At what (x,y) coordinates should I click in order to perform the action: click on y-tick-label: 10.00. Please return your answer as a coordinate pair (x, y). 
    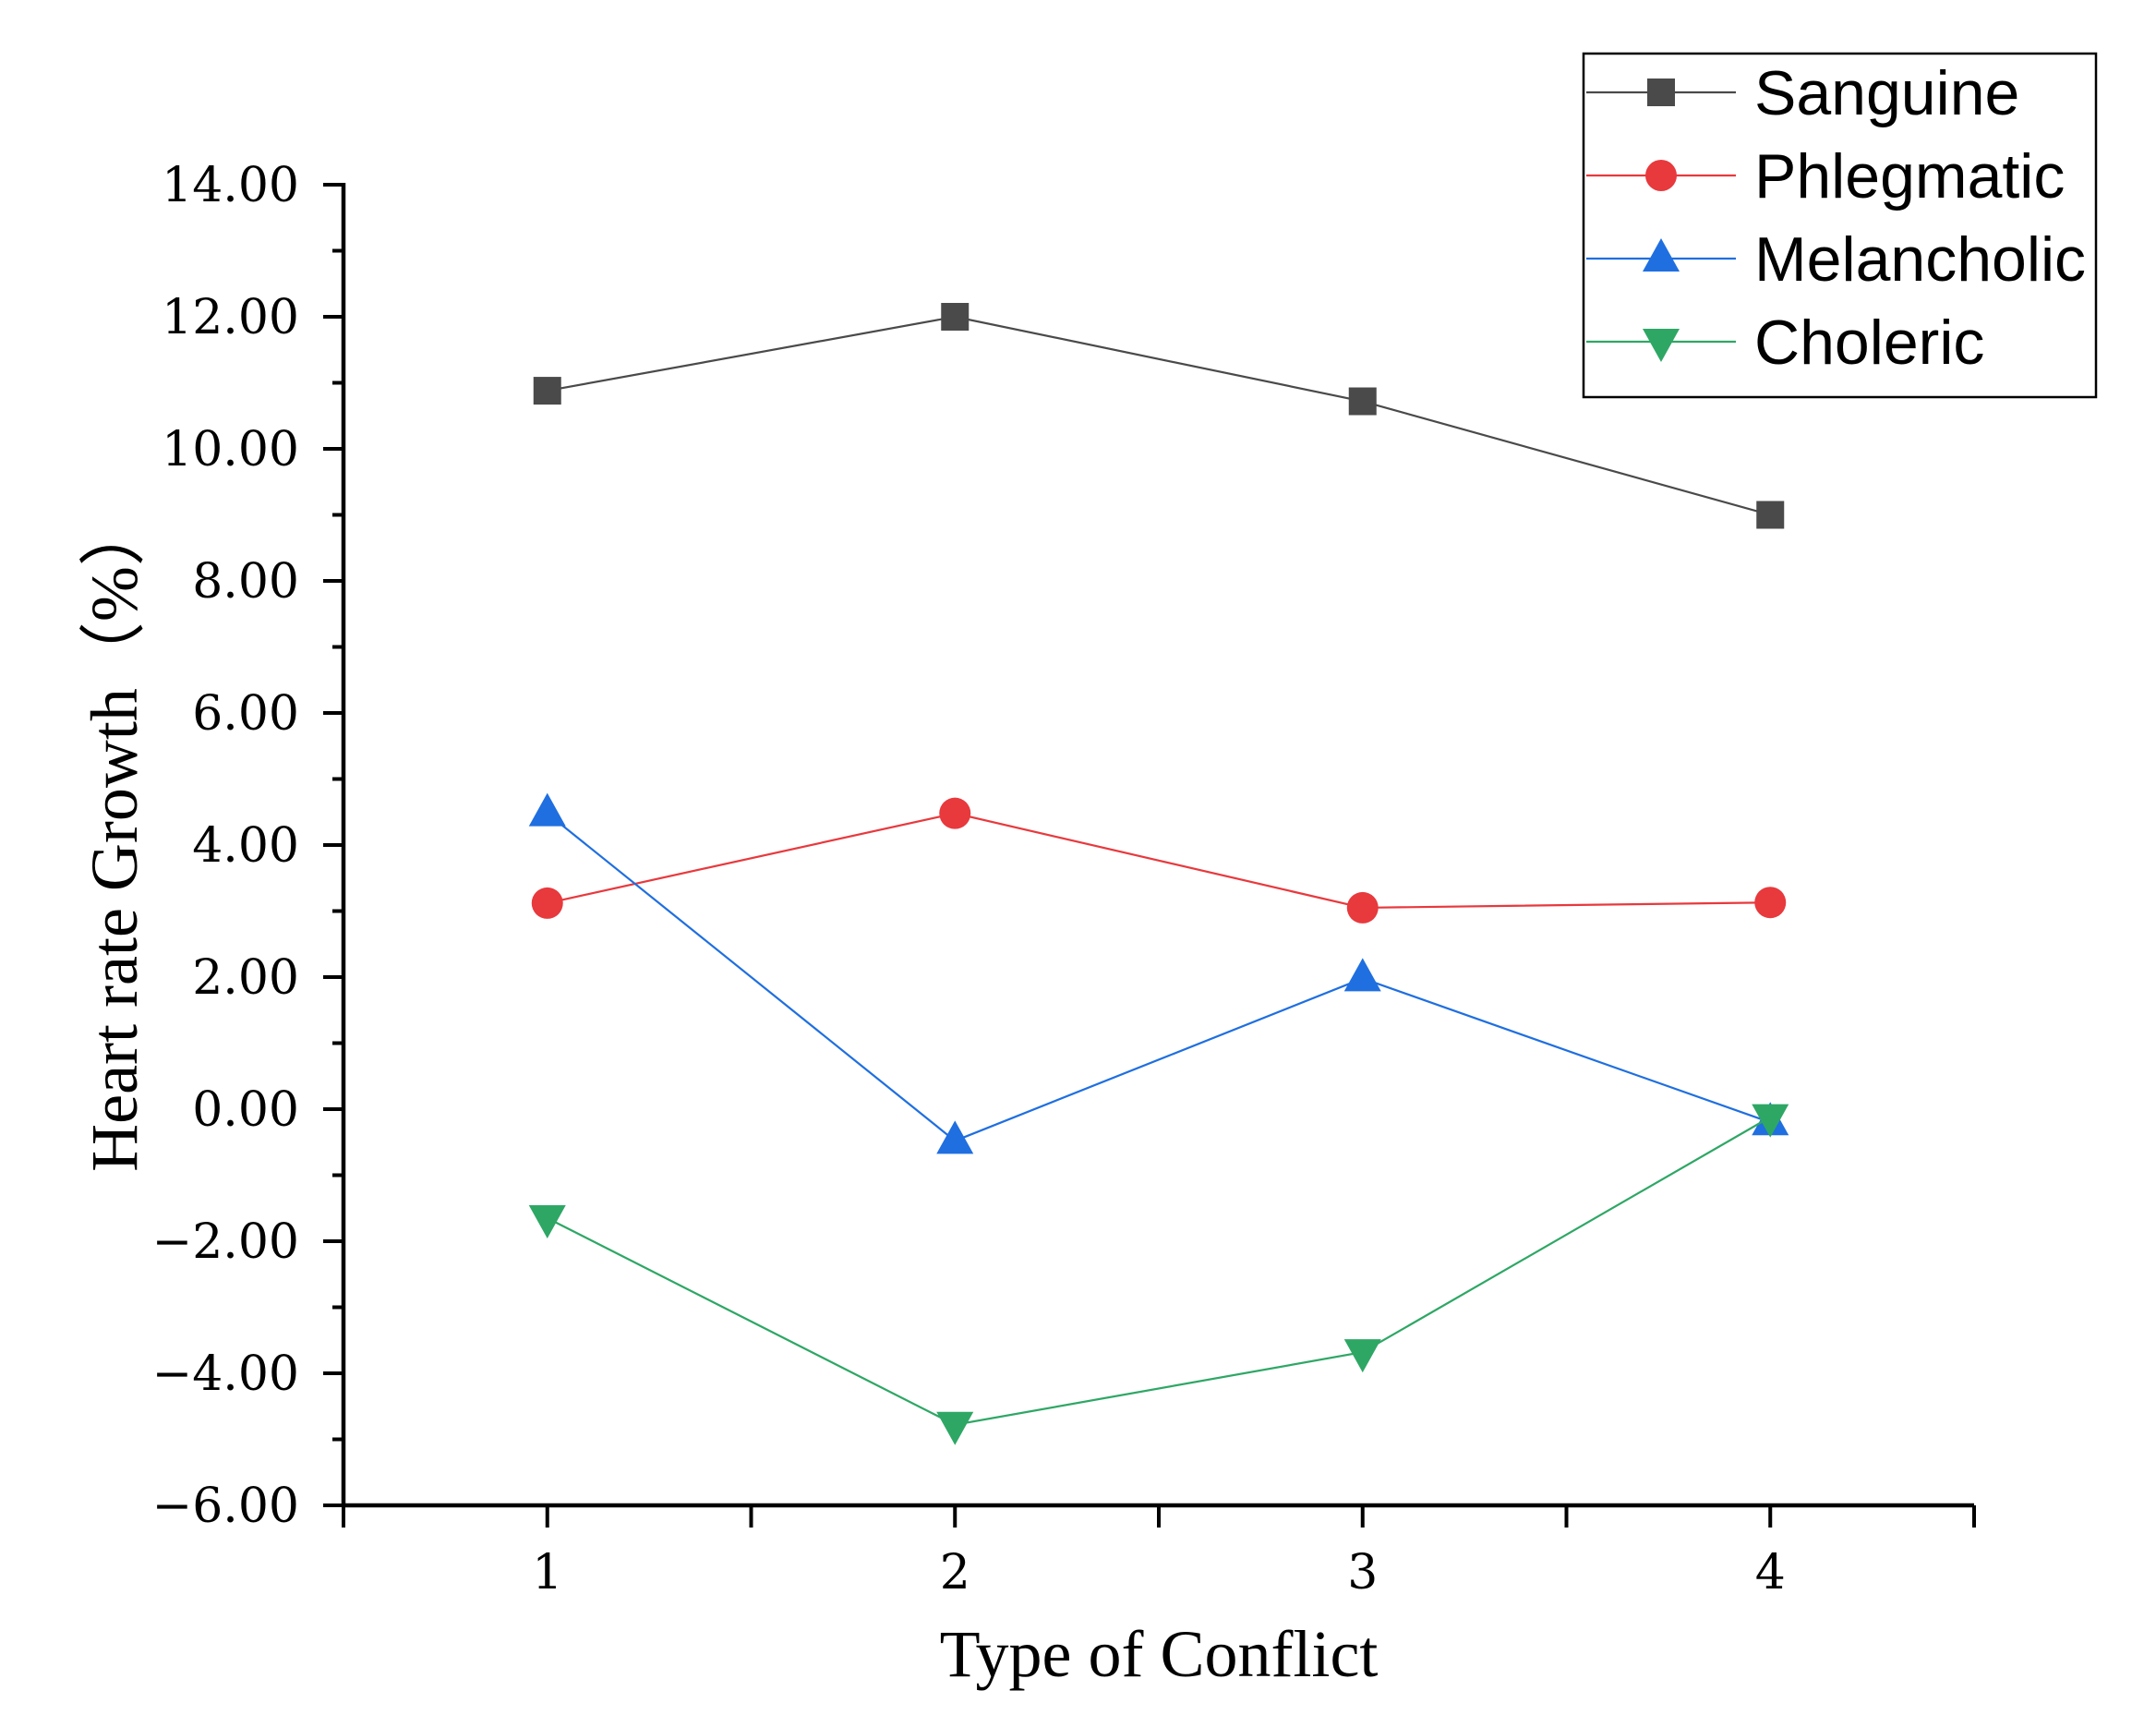
    Looking at the image, I should click on (230, 449).